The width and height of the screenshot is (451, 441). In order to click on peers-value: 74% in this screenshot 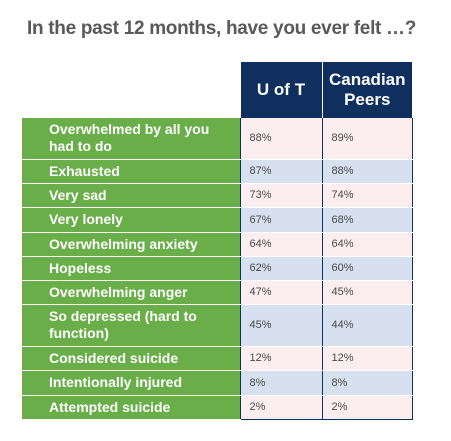, I will do `click(367, 195)`.